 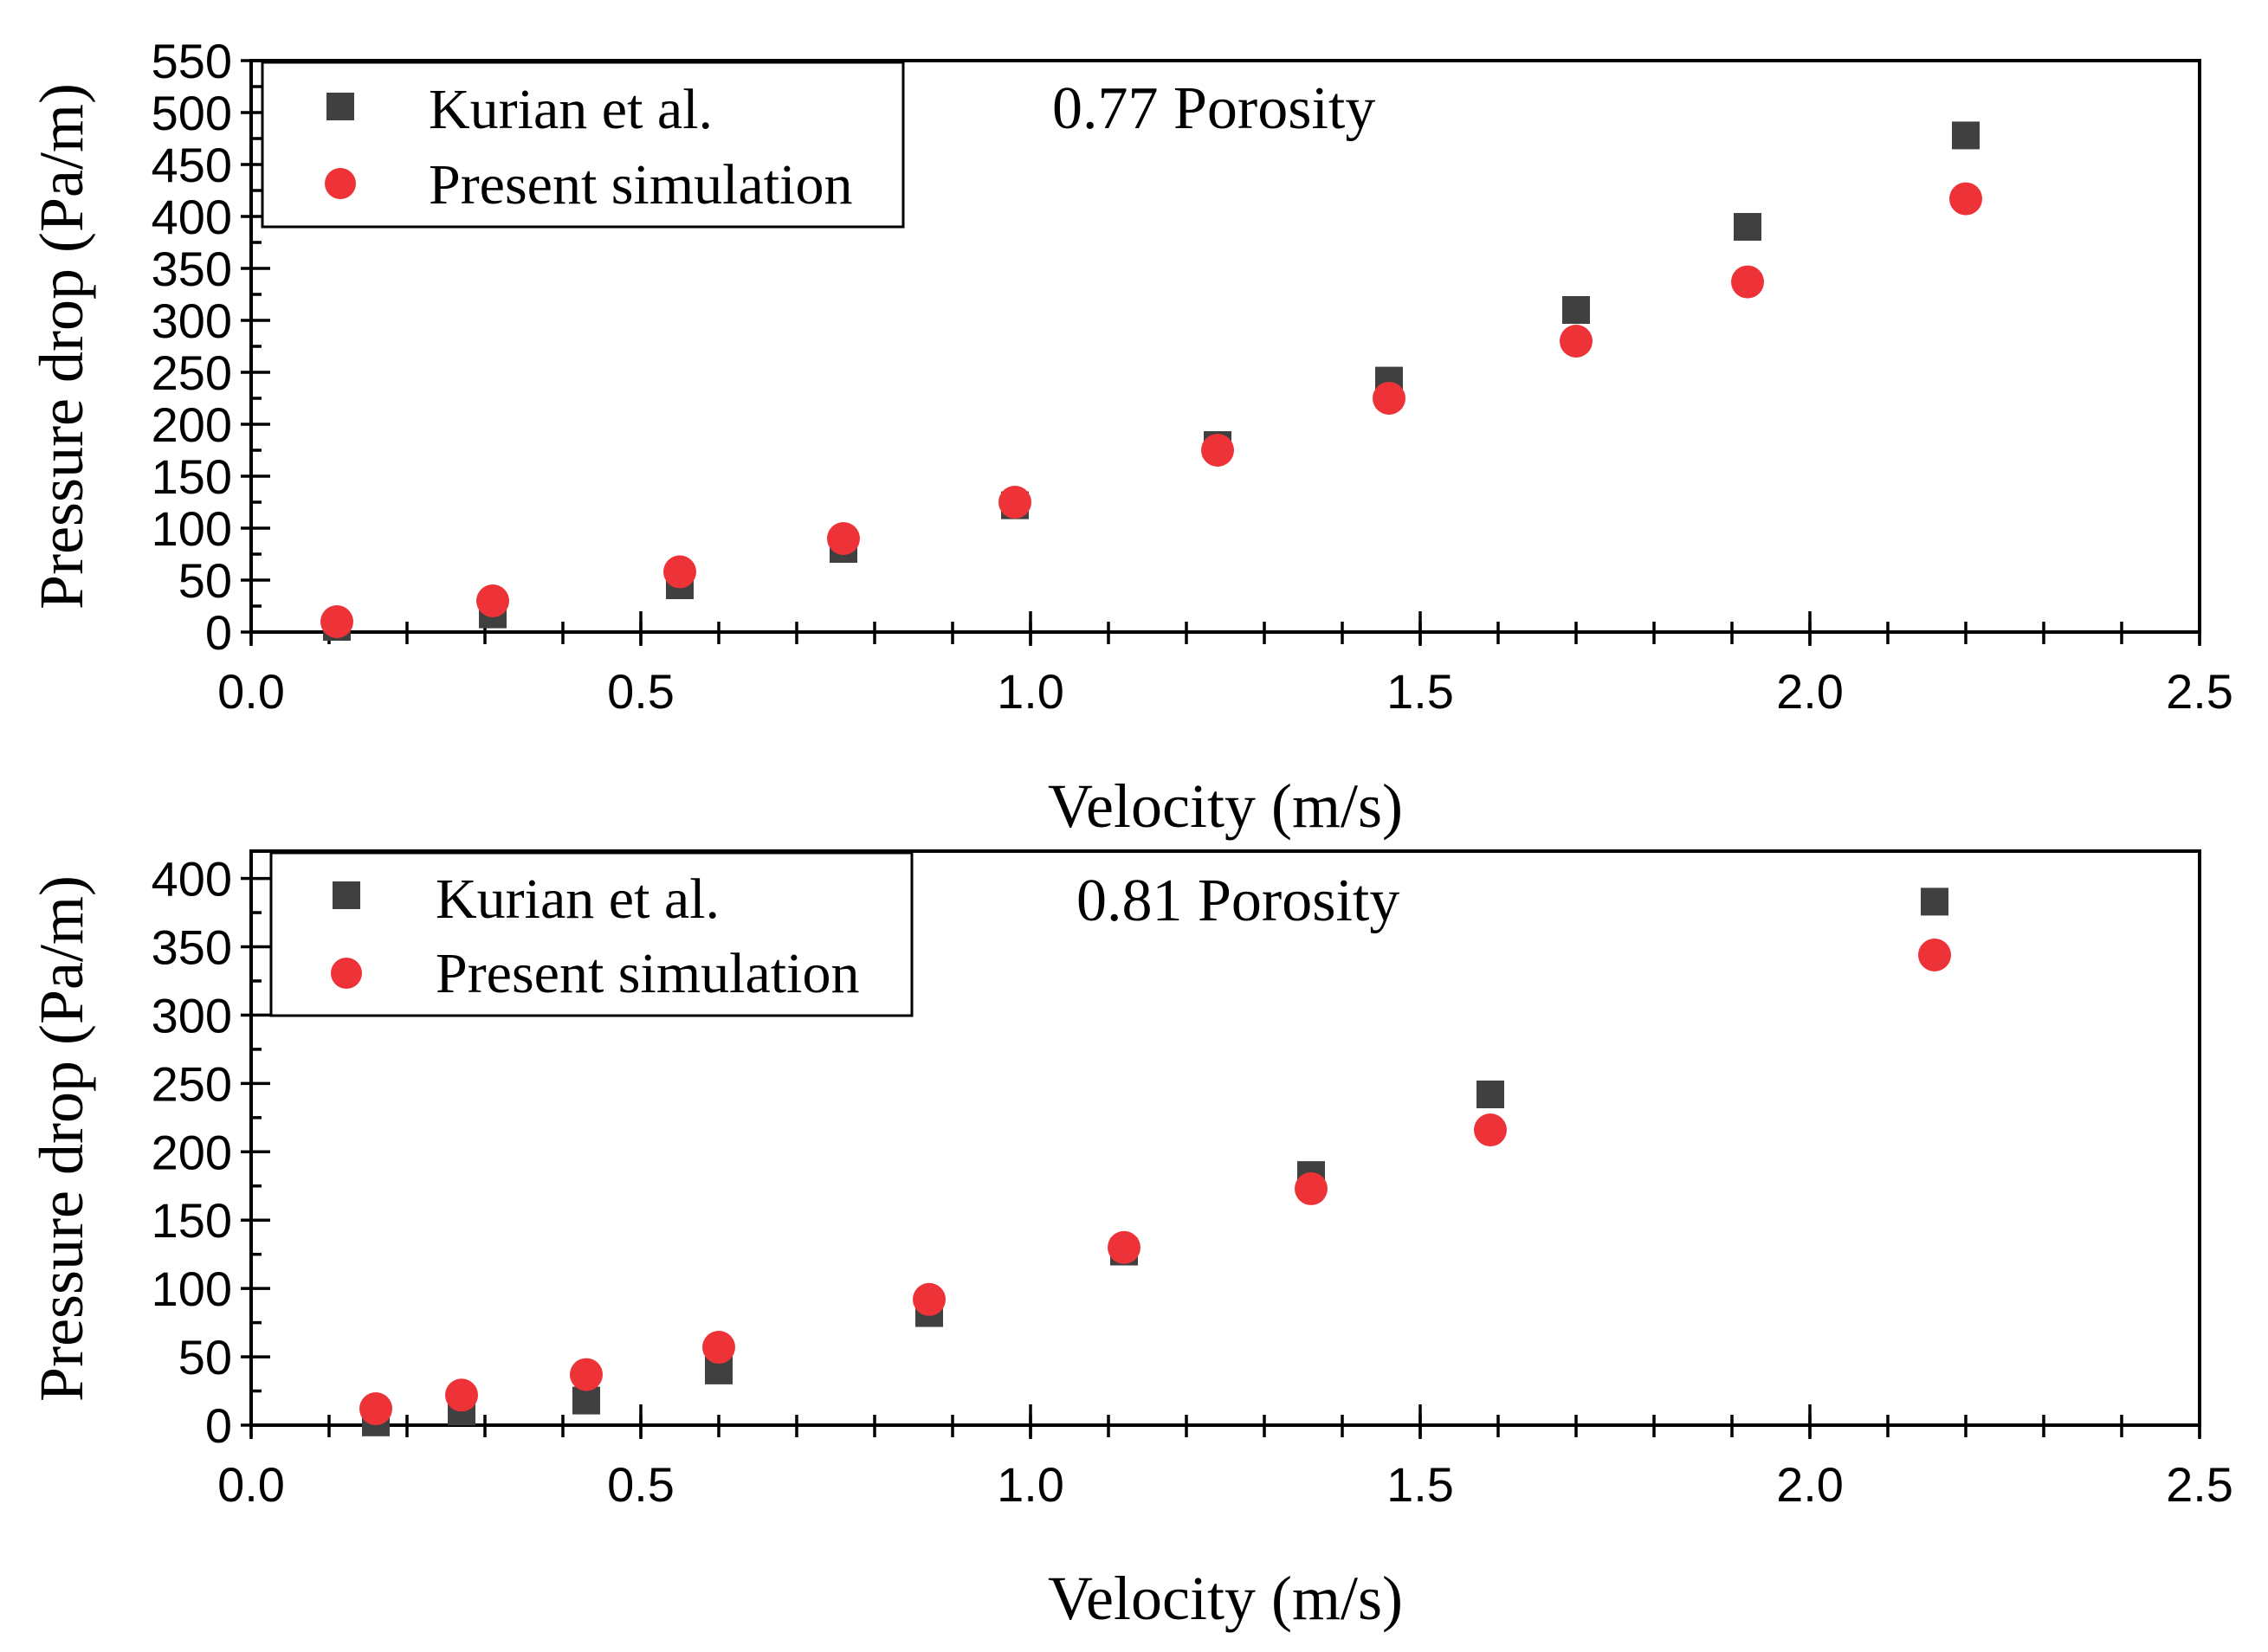 What do you see at coordinates (1237, 901) in the screenshot?
I see `porosity-annotation: 0.81 Porosity` at bounding box center [1237, 901].